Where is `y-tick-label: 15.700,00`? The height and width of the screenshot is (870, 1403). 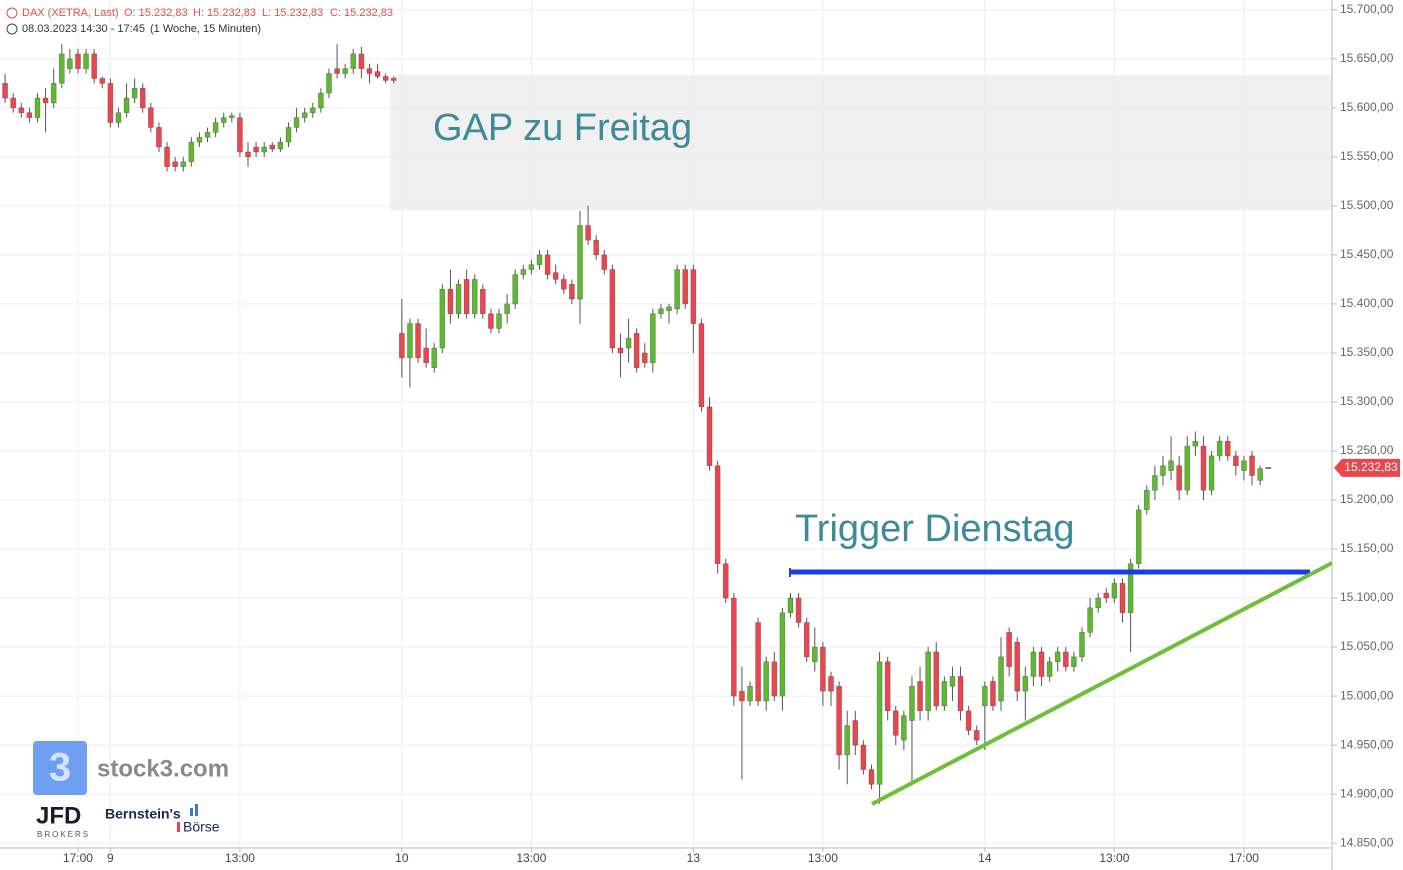
y-tick-label: 15.700,00 is located at coordinates (1367, 9).